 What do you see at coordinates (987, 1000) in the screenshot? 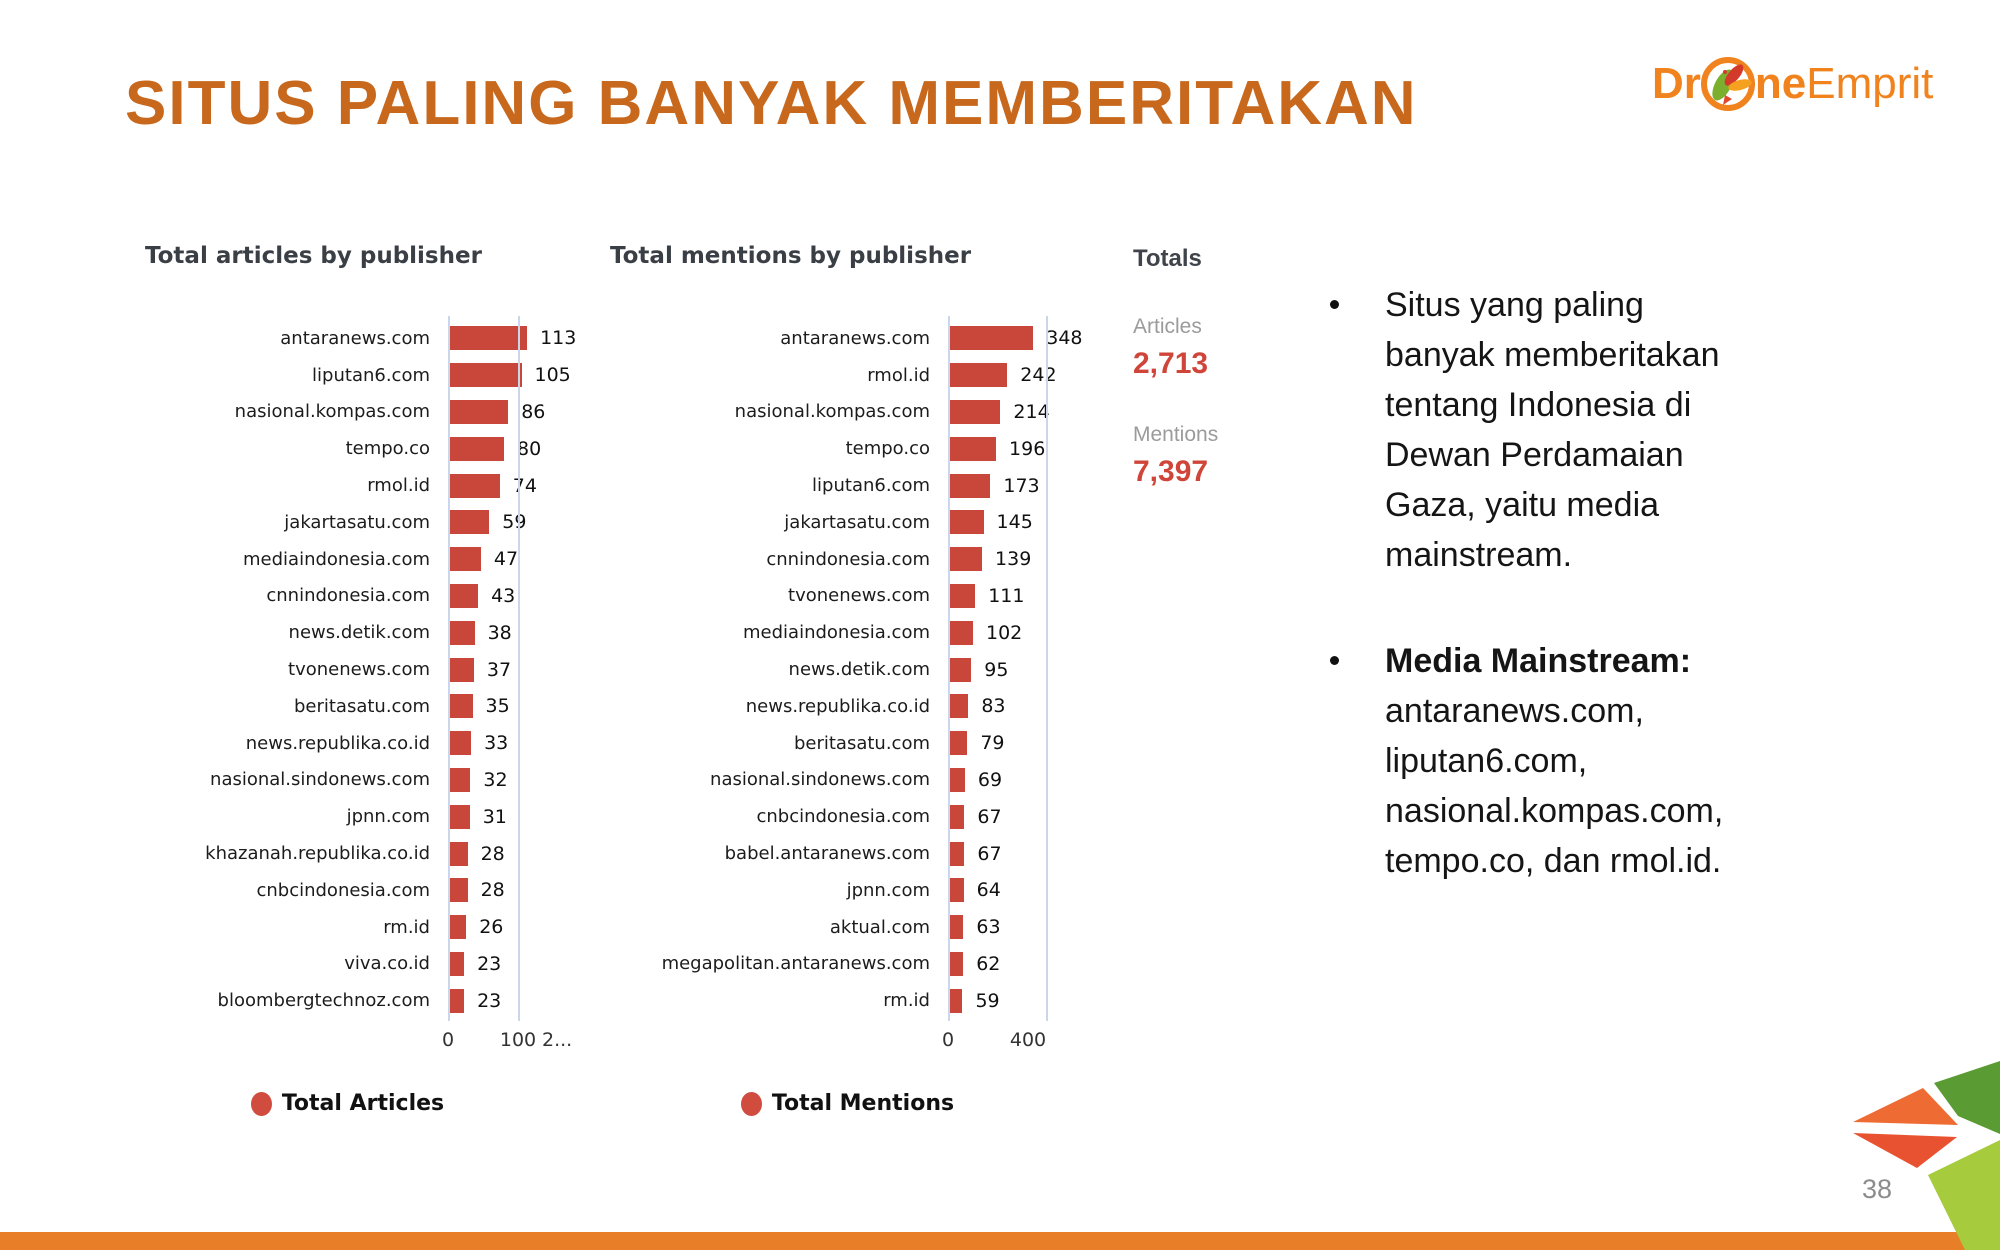
I see `value-label: 59` at bounding box center [987, 1000].